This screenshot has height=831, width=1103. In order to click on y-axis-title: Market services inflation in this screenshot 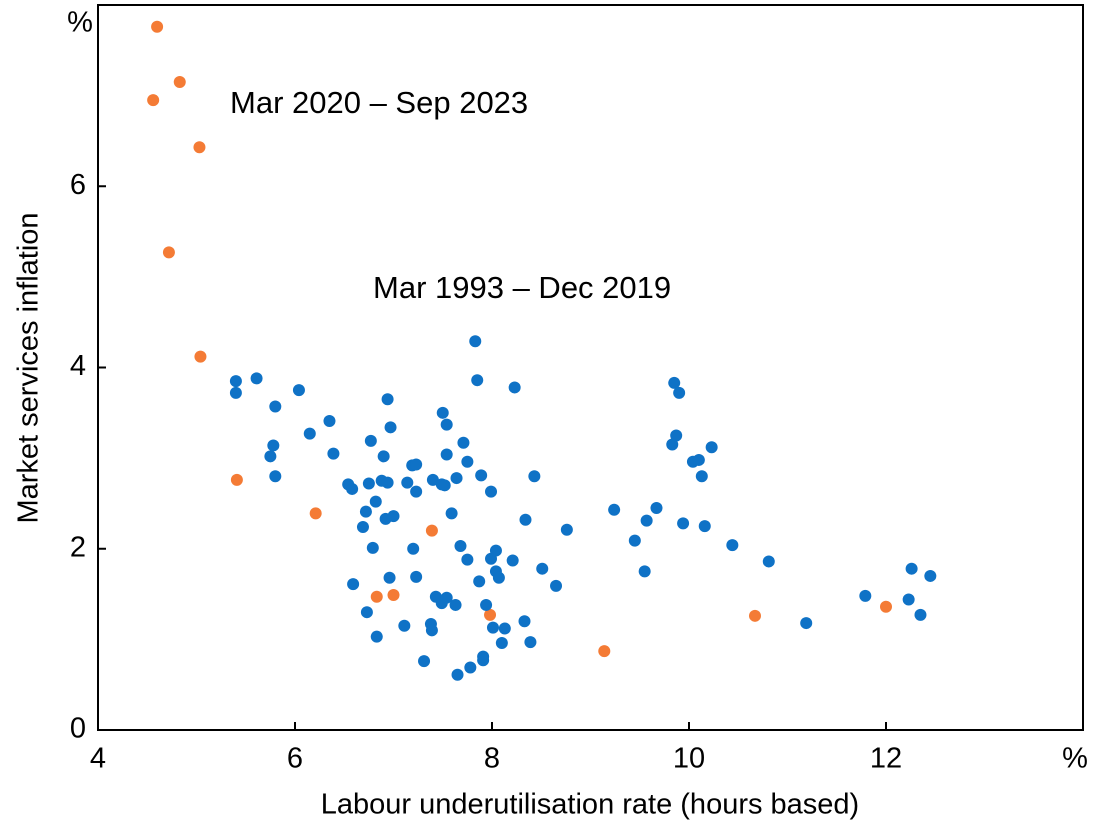, I will do `click(29, 367)`.